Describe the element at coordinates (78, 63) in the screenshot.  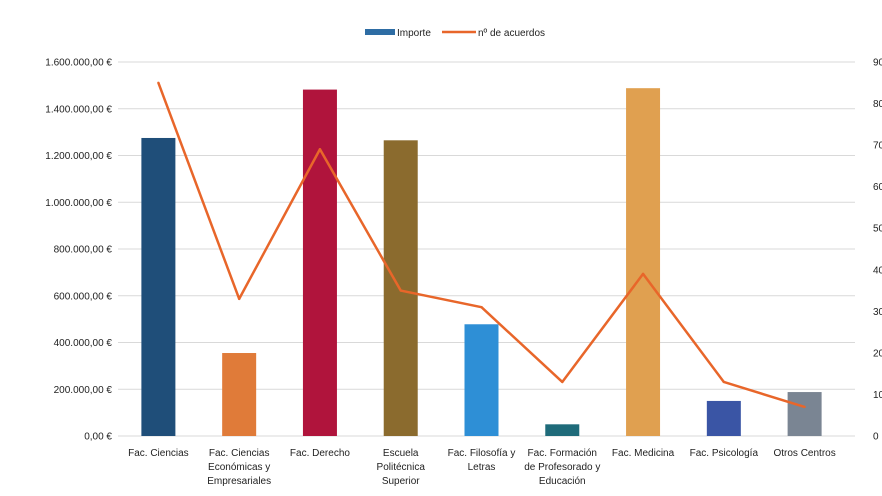
I see `y-tick-label: 1.600.000,00 €` at that location.